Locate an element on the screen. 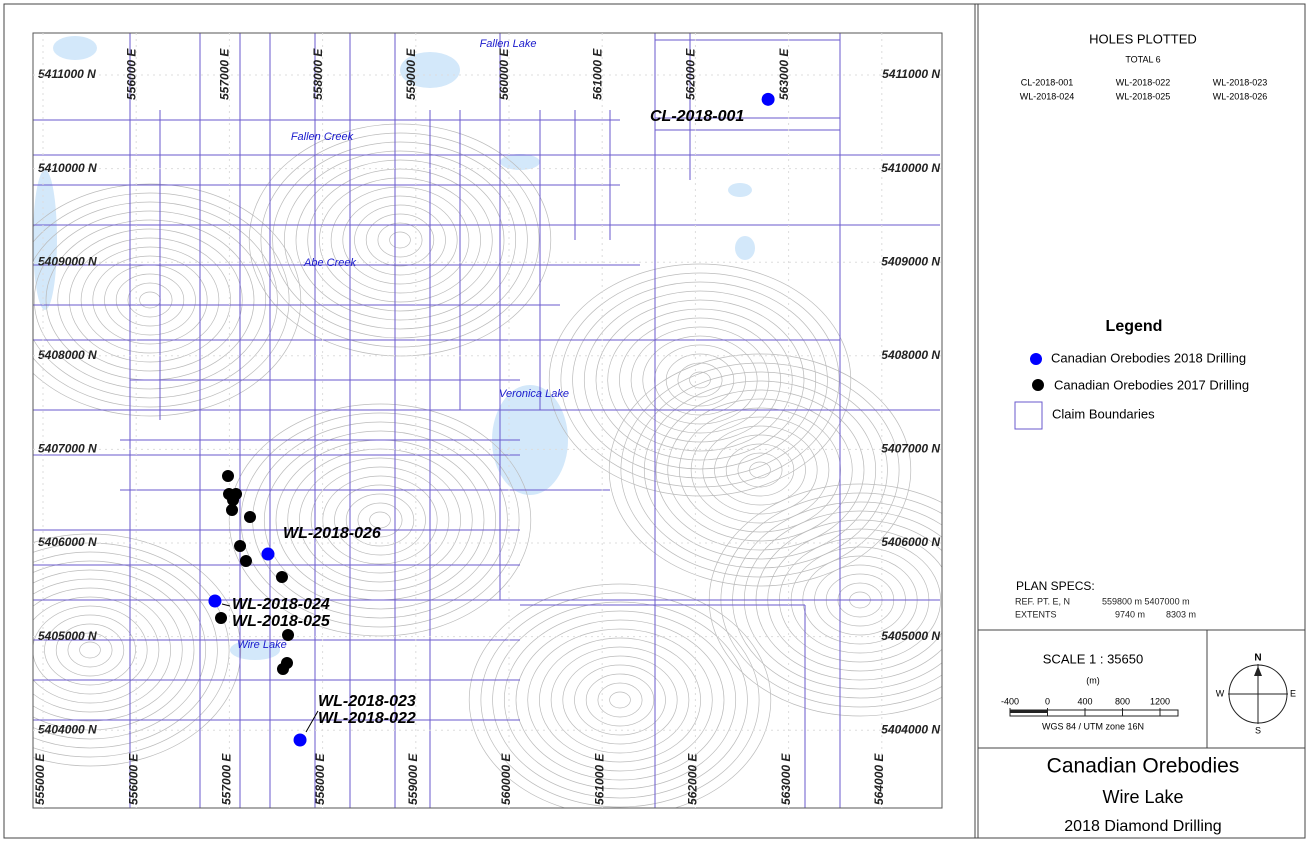 The width and height of the screenshot is (1310, 848). scale-bar is located at coordinates (1029, 711).